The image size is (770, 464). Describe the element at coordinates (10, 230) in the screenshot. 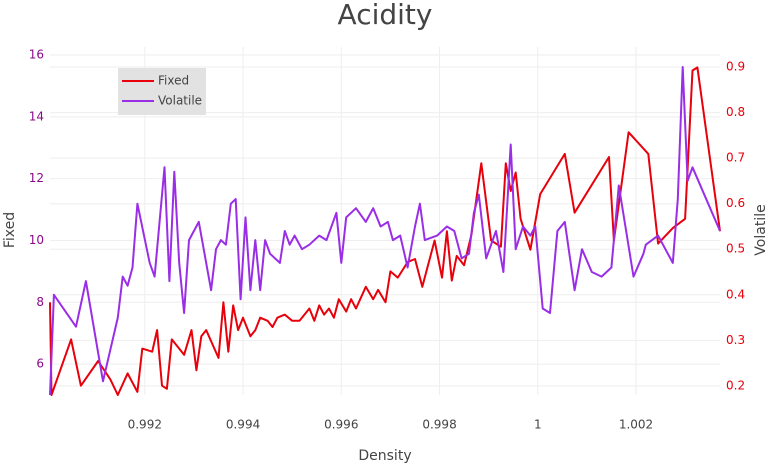

I see `y-axis-label: Fixed` at that location.